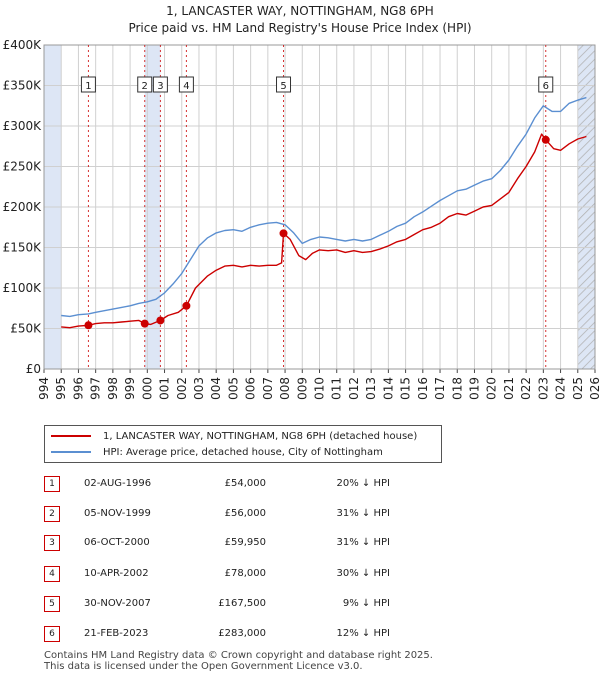 The height and width of the screenshot is (680, 600). What do you see at coordinates (71, 436) in the screenshot?
I see `legend-line-red` at bounding box center [71, 436].